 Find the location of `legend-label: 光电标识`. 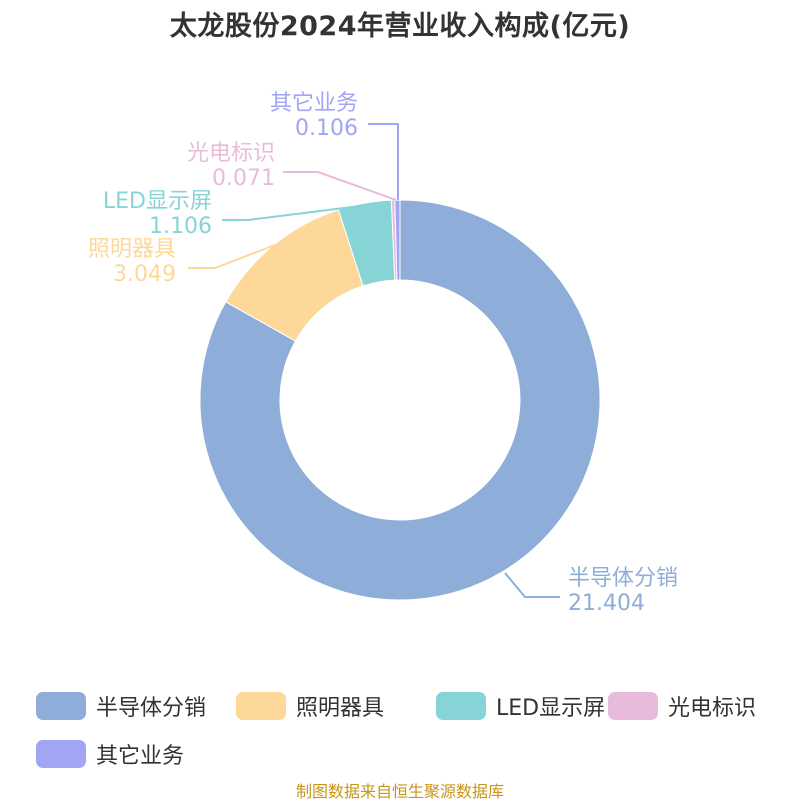

legend-label: 光电标识 is located at coordinates (712, 708).